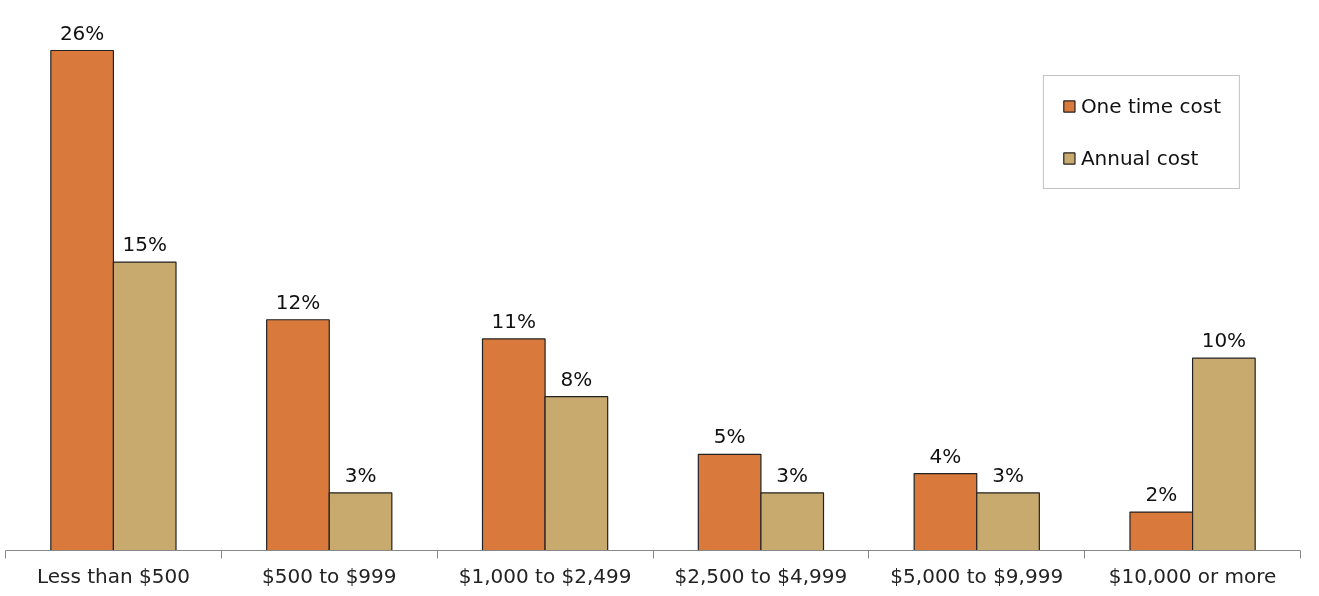  What do you see at coordinates (1150, 106) in the screenshot?
I see `legend-label: One time cost` at bounding box center [1150, 106].